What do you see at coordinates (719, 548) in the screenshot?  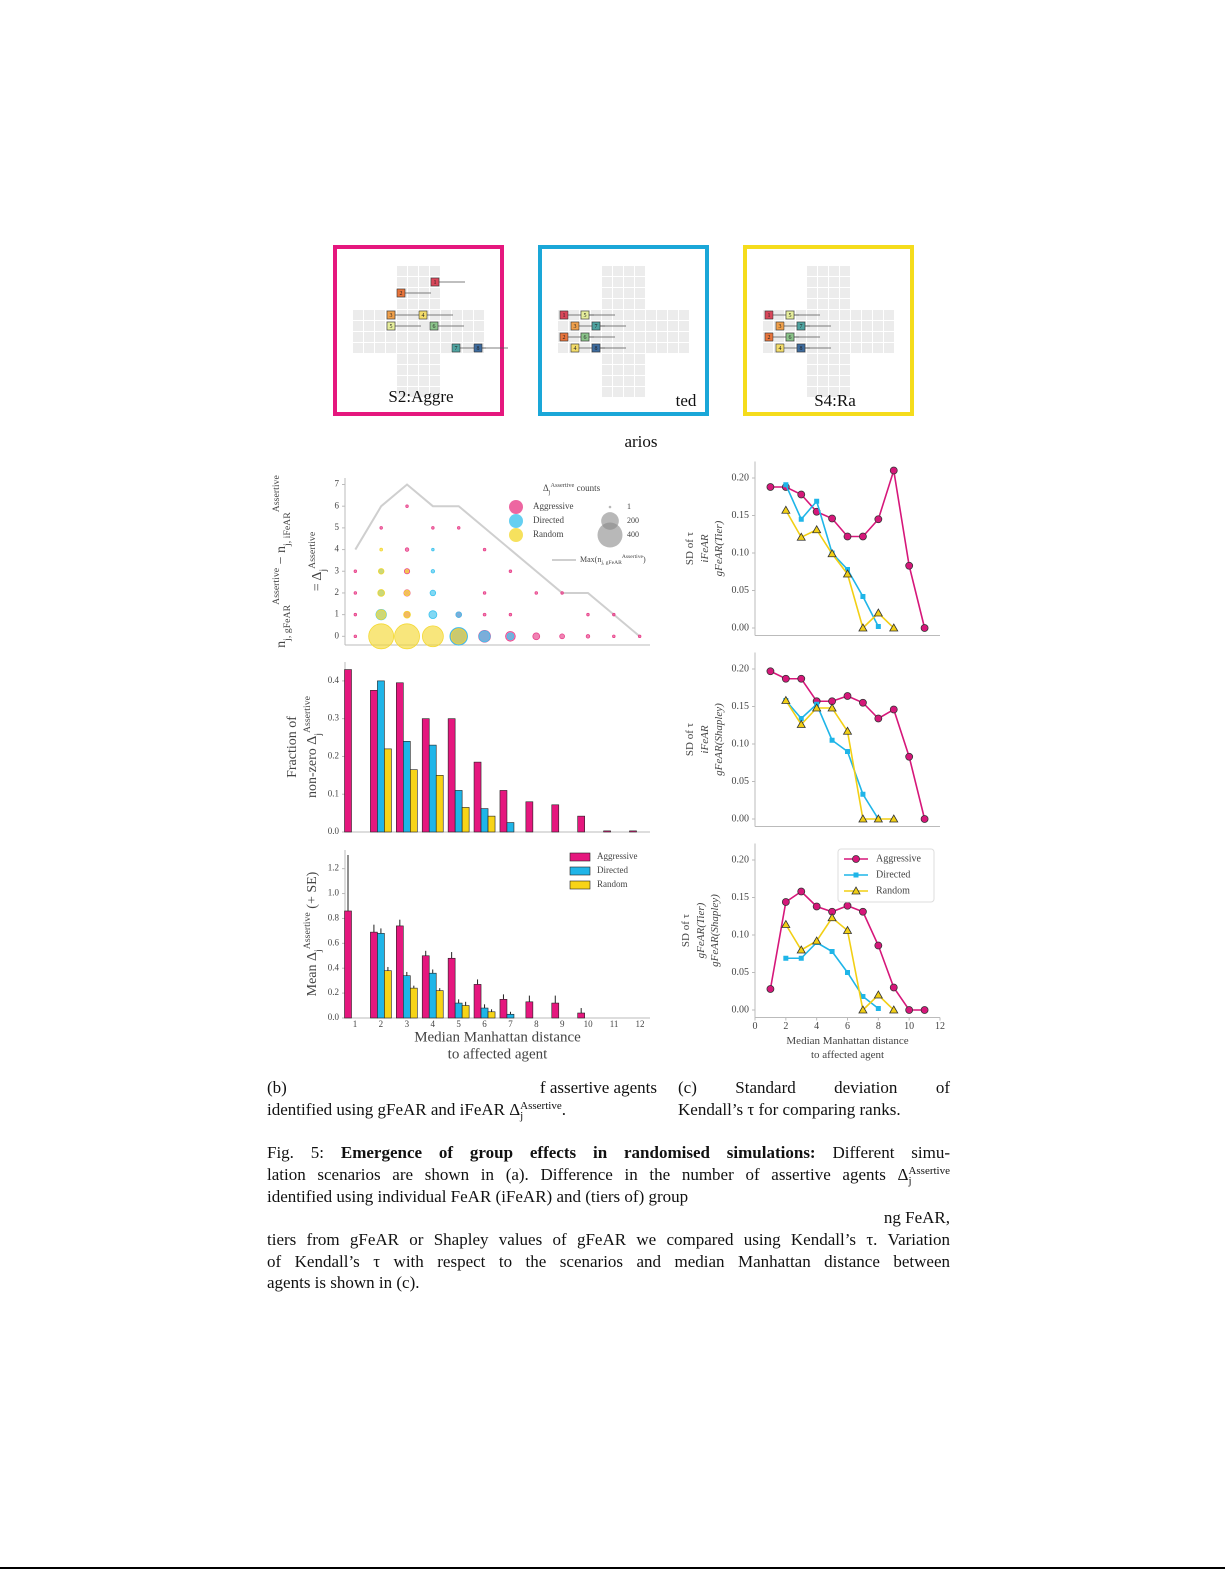 I see `y-axis-label-part: gFeAR(Tier)` at bounding box center [719, 548].